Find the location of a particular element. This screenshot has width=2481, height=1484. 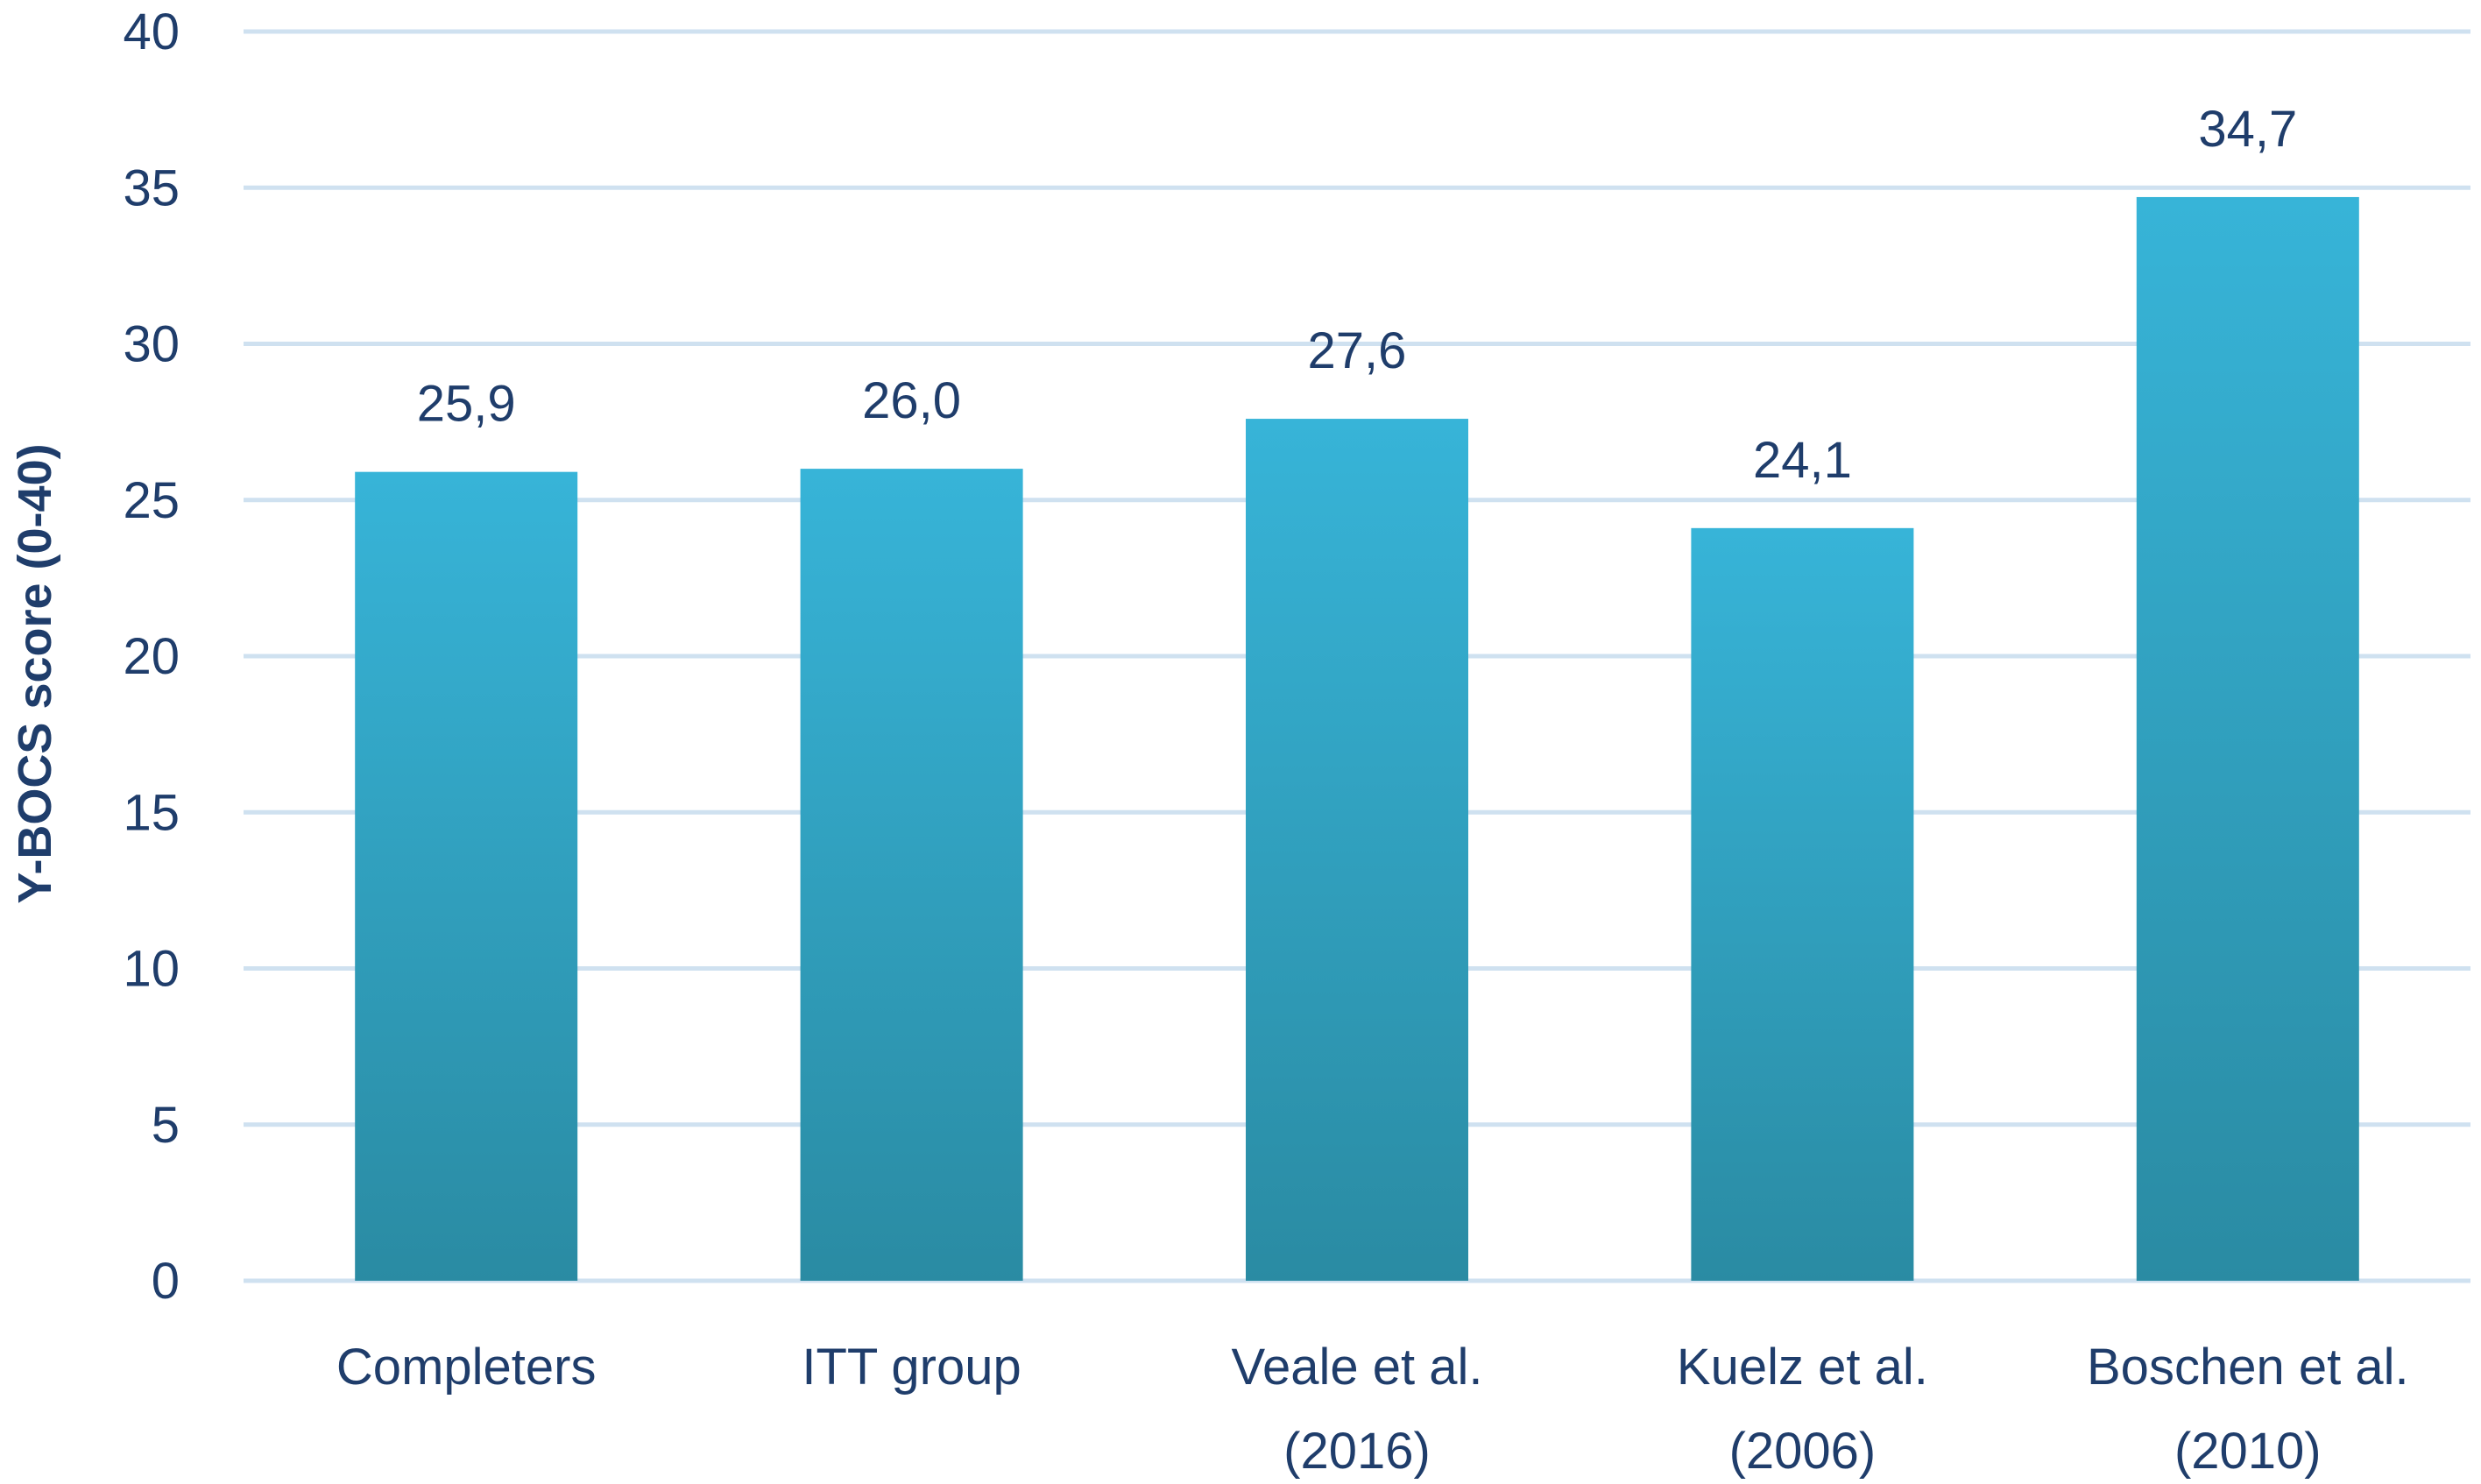

data-label-1: 26,0 is located at coordinates (911, 400).